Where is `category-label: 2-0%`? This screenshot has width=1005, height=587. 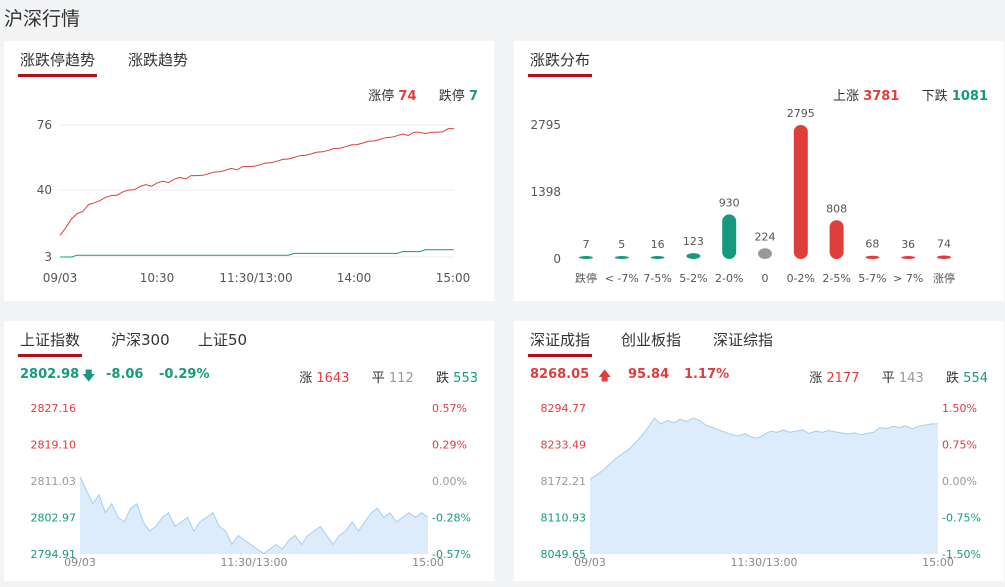 category-label: 2-0% is located at coordinates (729, 278).